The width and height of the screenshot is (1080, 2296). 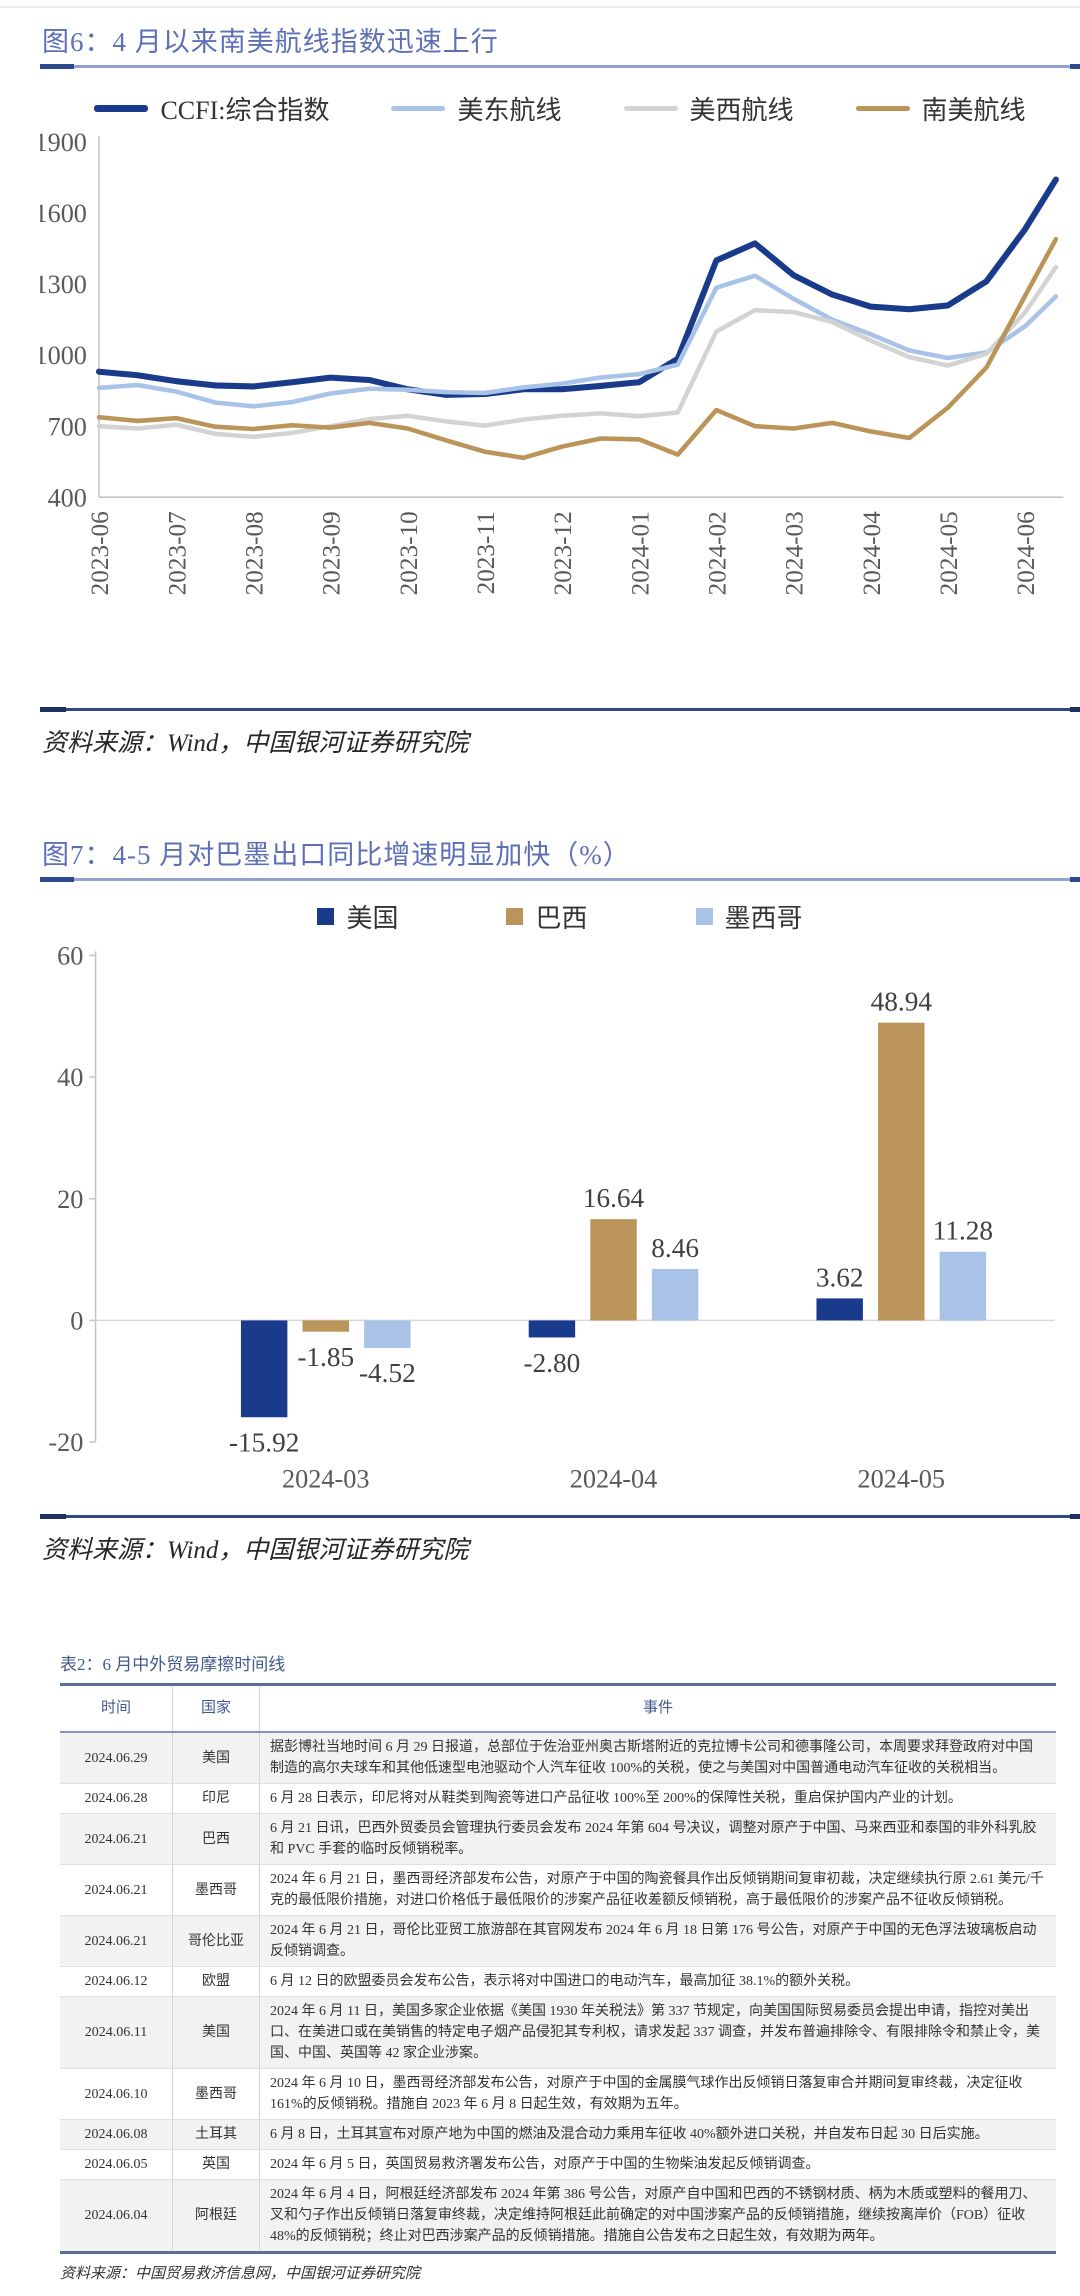 What do you see at coordinates (177, 553) in the screenshot?
I see `x-tick-label: 2023-07` at bounding box center [177, 553].